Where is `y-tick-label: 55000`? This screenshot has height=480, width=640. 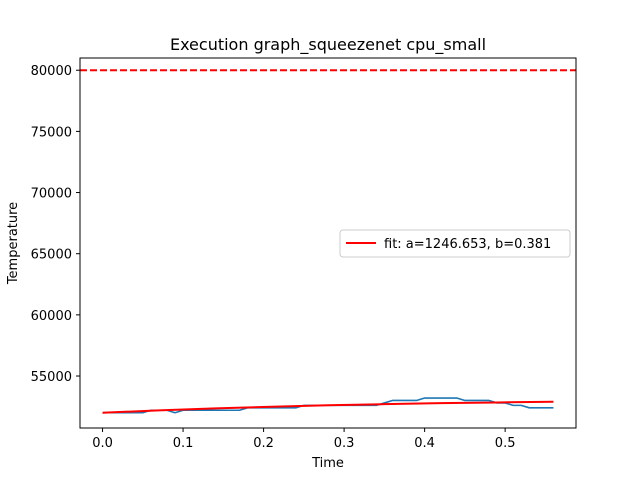 y-tick-label: 55000 is located at coordinates (51, 377).